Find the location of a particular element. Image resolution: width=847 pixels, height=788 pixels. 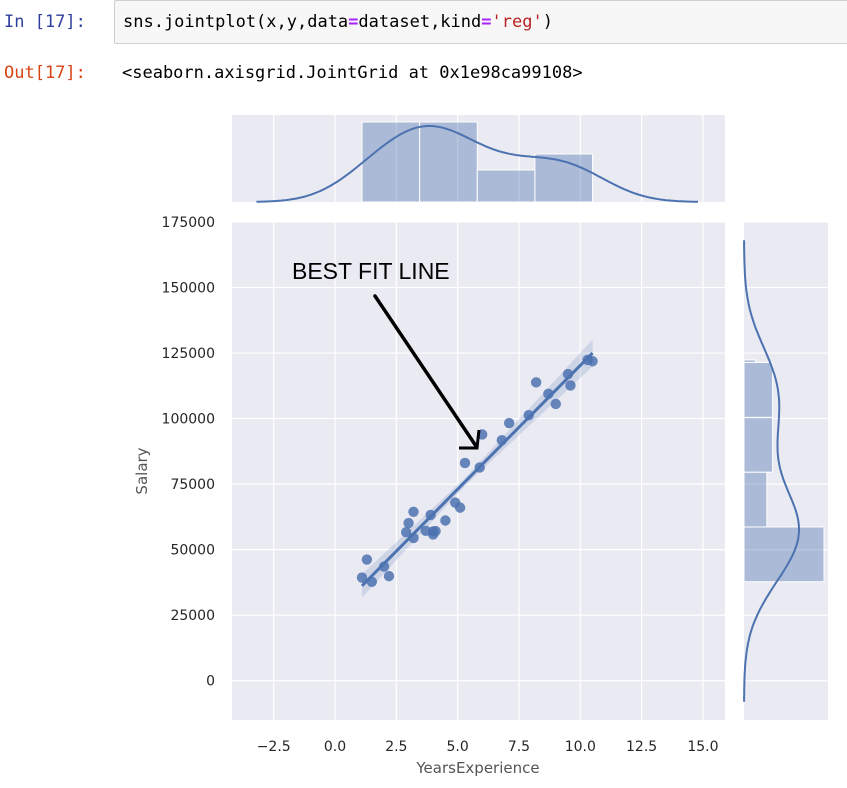

marginal-x-panel is located at coordinates (478, 158).